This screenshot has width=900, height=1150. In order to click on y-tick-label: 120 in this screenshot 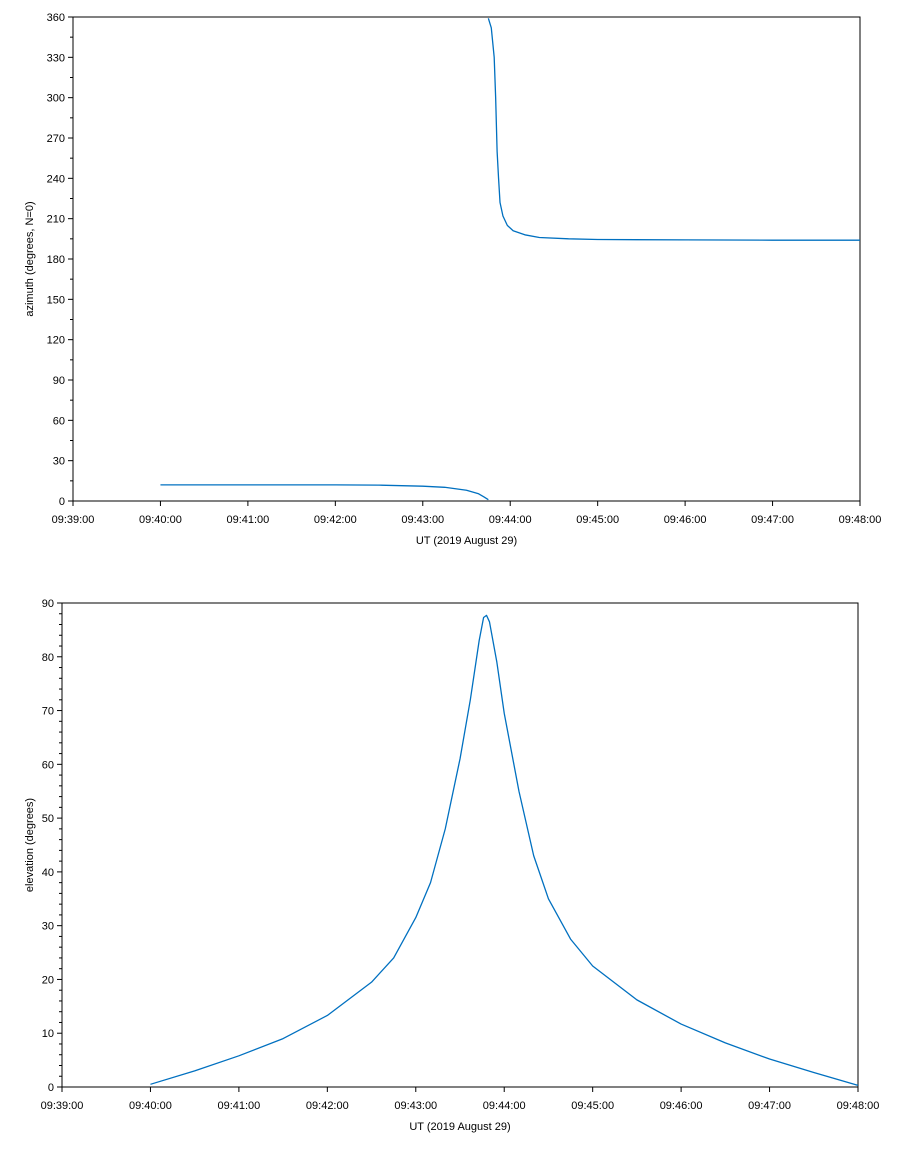, I will do `click(56, 341)`.